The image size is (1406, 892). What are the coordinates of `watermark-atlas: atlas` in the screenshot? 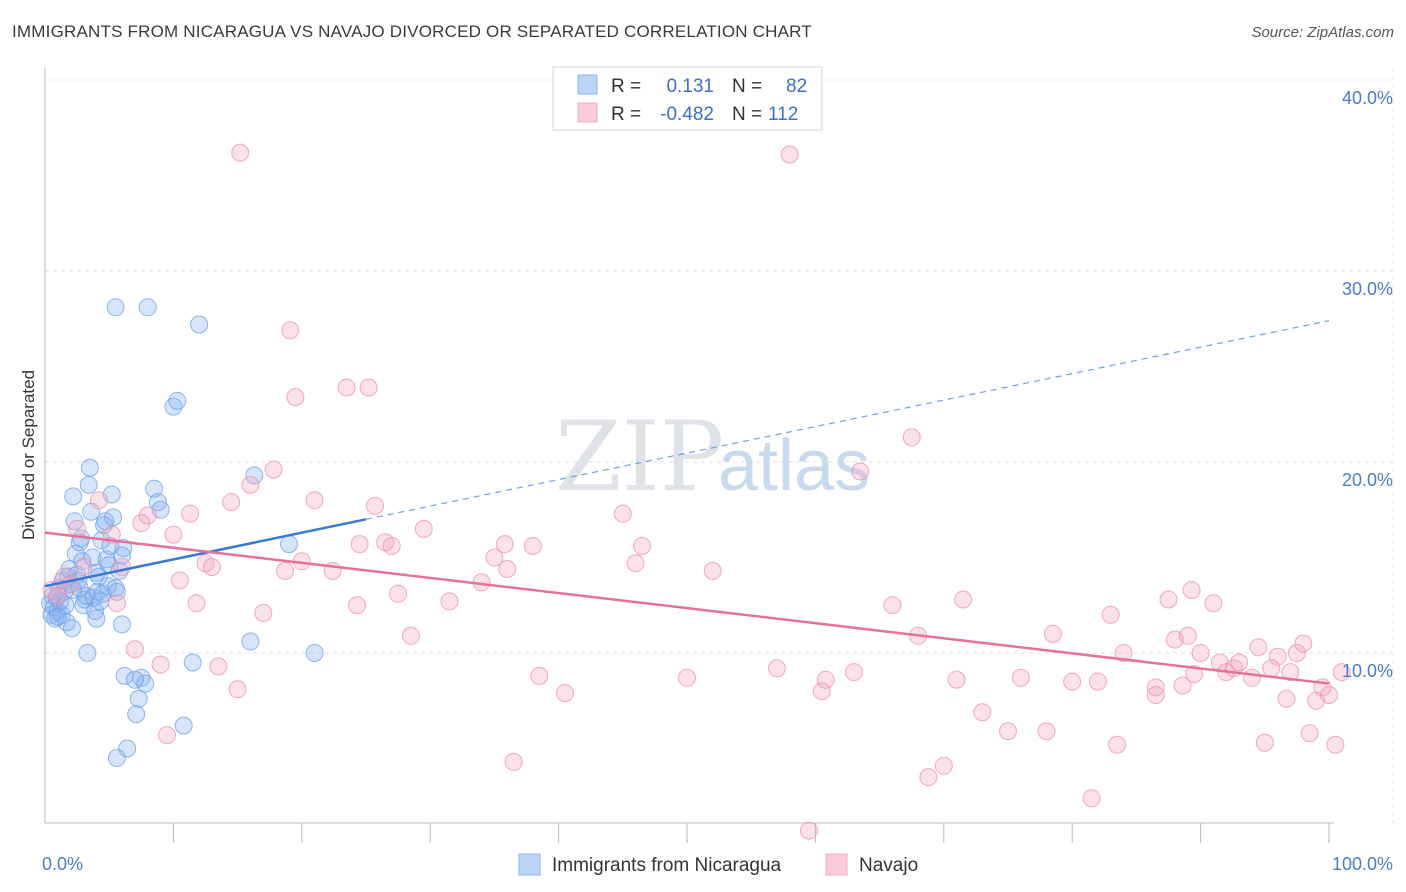 It's located at (794, 466).